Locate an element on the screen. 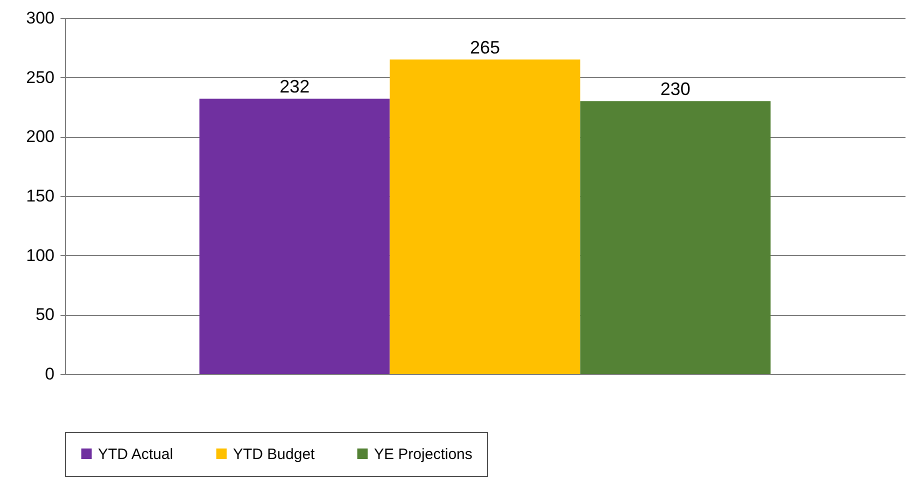  y-tick-label: 50 is located at coordinates (45, 314).